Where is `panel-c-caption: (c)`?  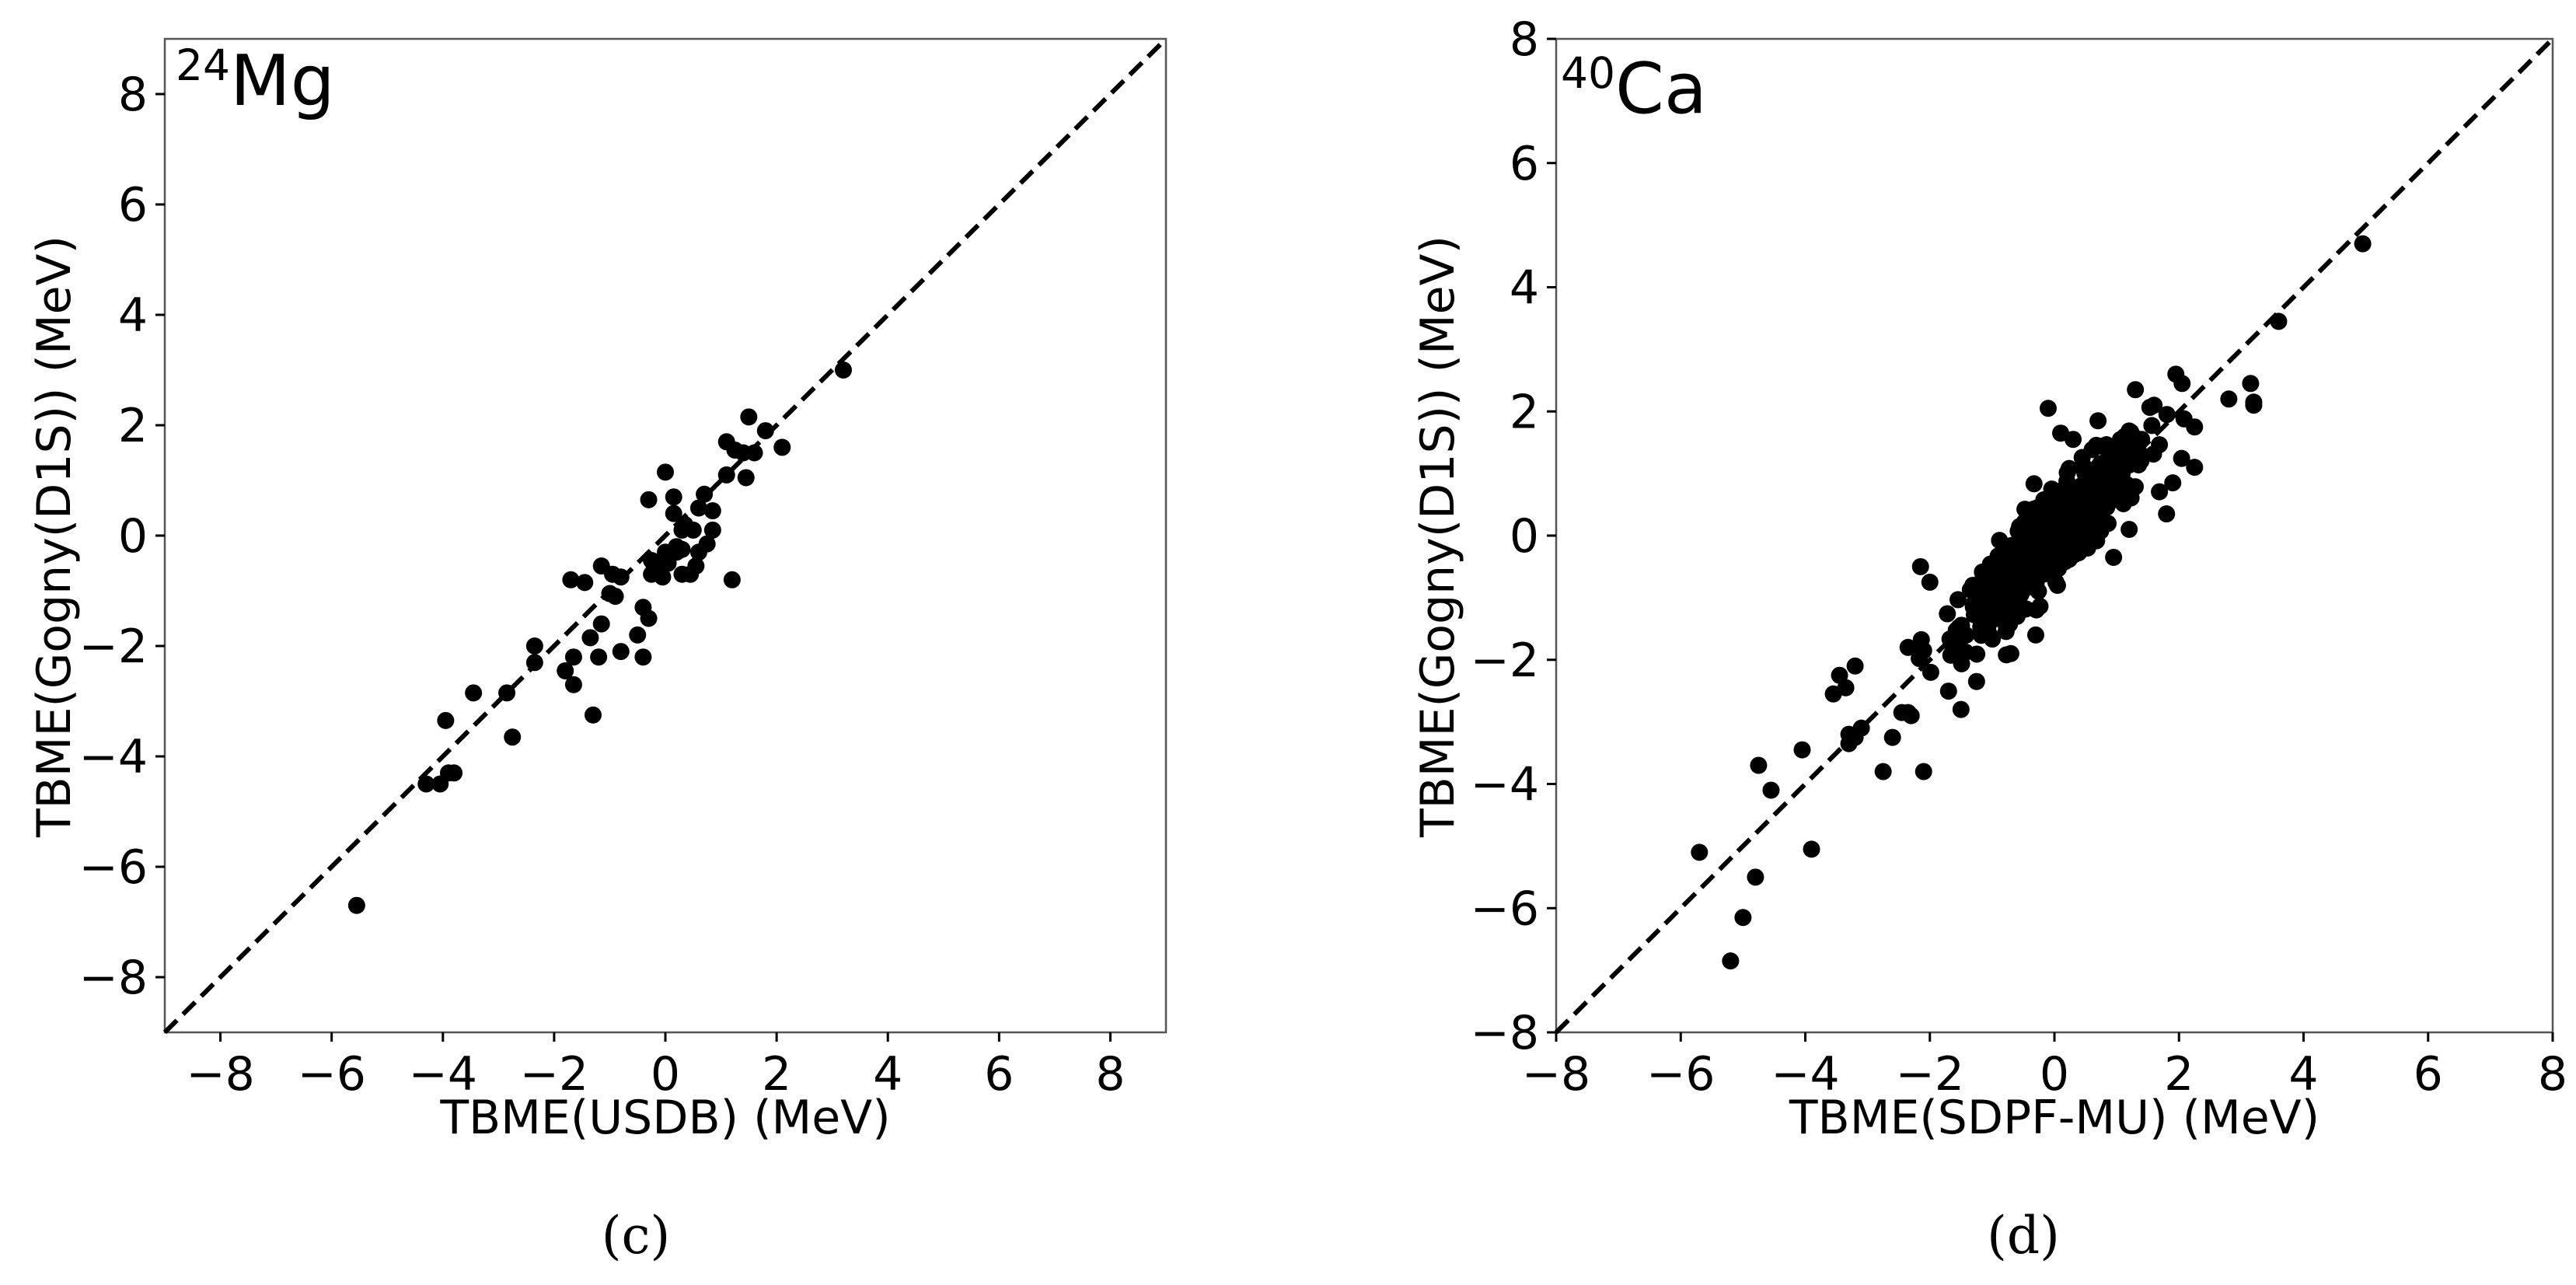
panel-c-caption: (c) is located at coordinates (636, 1236).